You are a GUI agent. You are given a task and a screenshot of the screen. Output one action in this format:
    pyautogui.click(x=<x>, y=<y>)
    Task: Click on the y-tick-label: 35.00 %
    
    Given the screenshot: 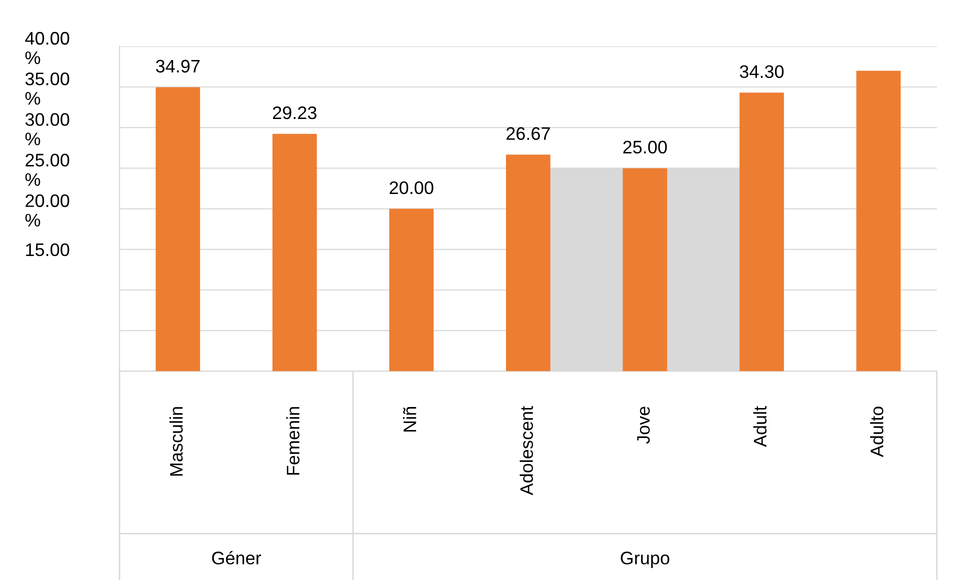 What is the action you would take?
    pyautogui.click(x=47, y=88)
    